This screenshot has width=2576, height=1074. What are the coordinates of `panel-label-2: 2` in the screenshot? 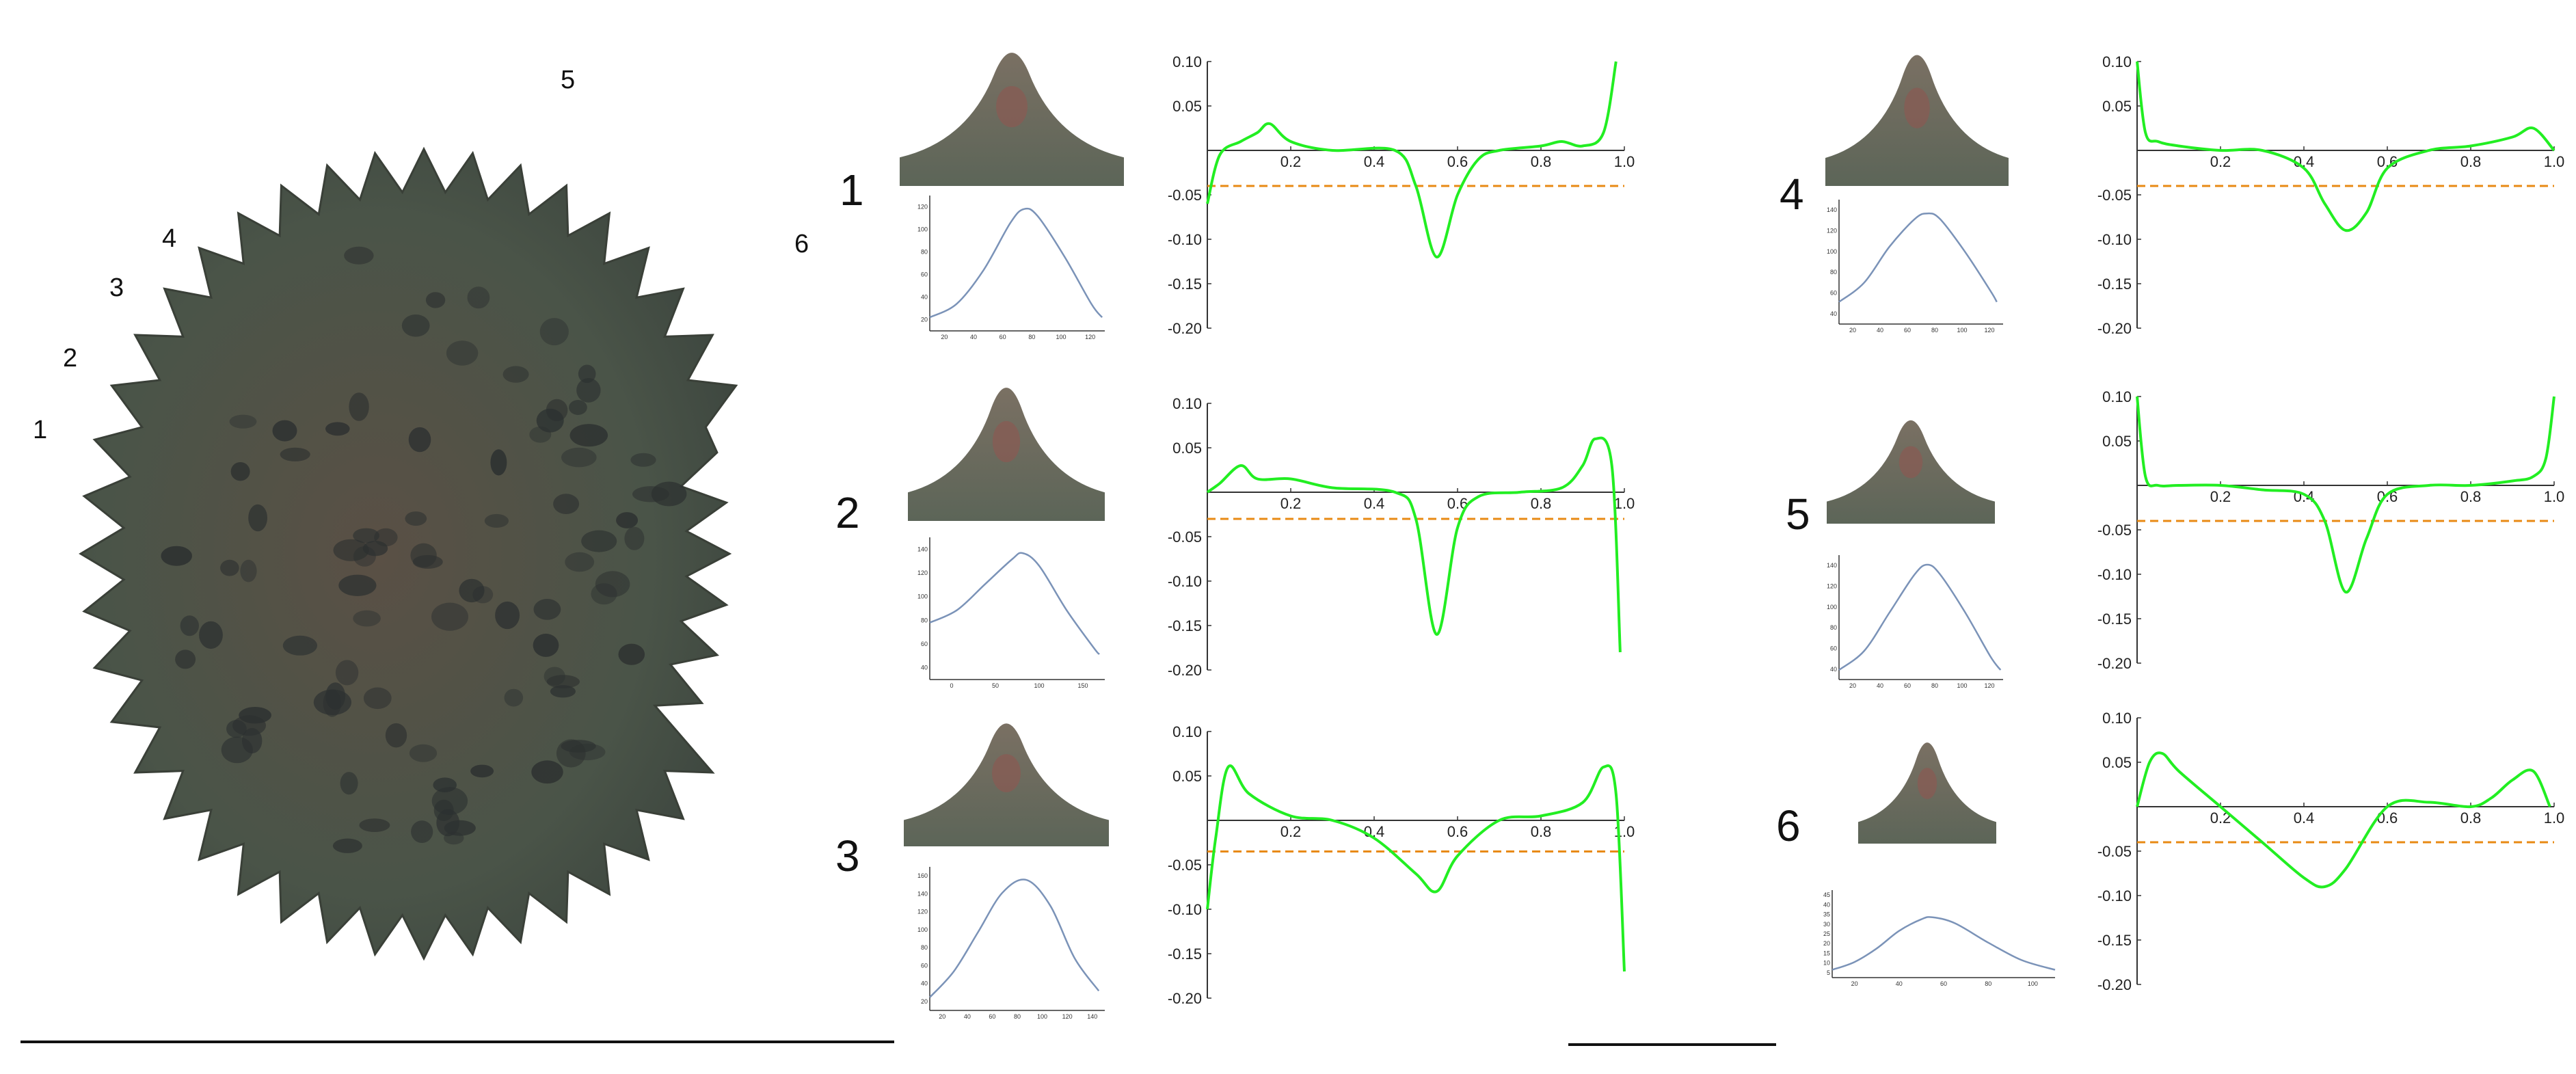 It's located at (847, 512).